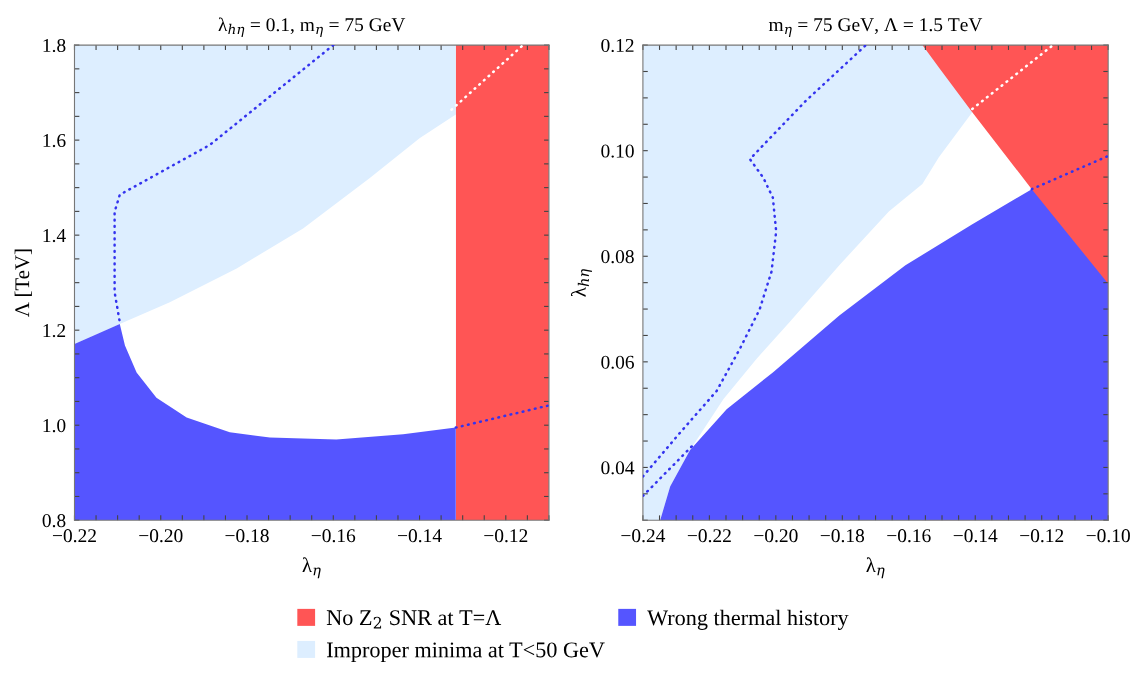 The height and width of the screenshot is (673, 1146). What do you see at coordinates (748, 619) in the screenshot?
I see `legend-label: Wrong thermal history` at bounding box center [748, 619].